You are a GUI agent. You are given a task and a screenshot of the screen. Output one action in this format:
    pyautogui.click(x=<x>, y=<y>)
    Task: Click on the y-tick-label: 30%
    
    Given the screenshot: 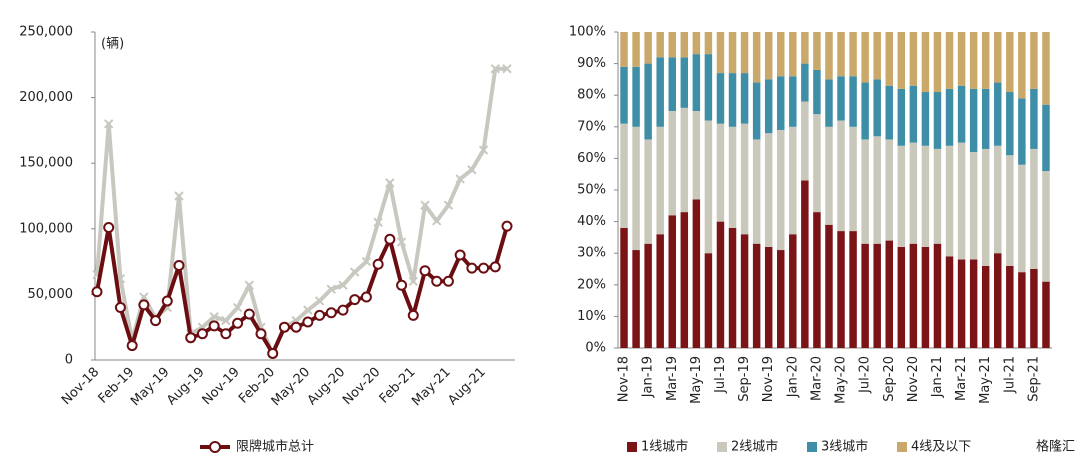 What is the action you would take?
    pyautogui.click(x=591, y=253)
    